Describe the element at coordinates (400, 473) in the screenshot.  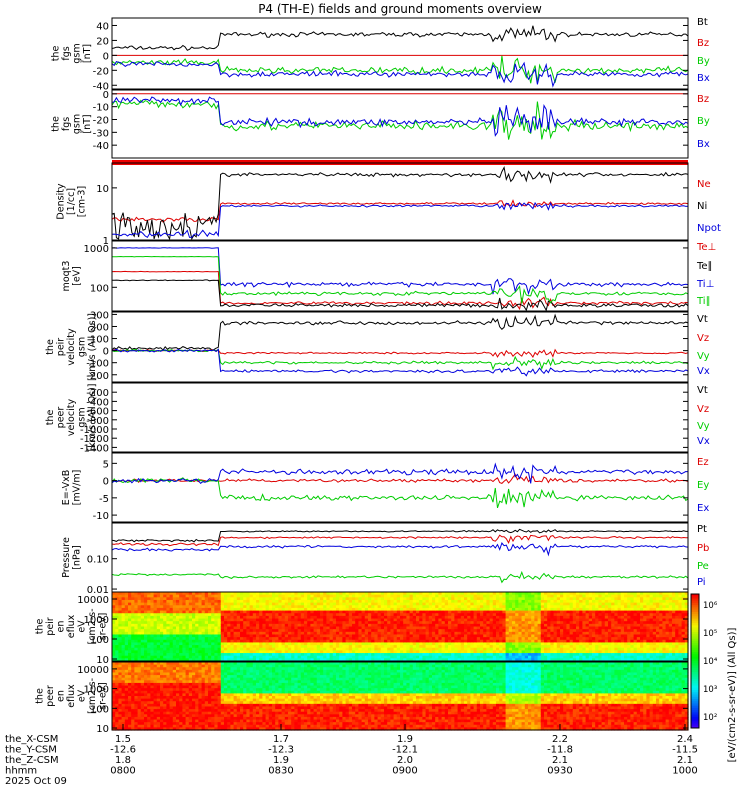
I see `series-Ex` at that location.